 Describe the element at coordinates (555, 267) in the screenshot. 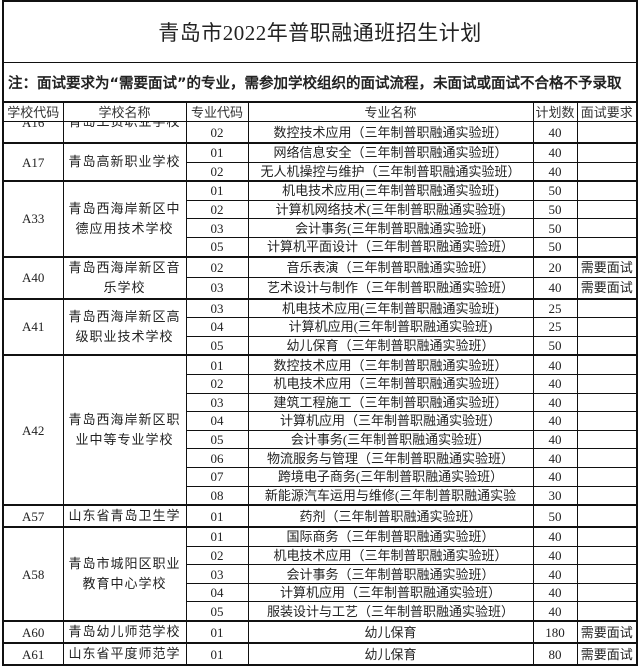

I see `plan-count: 20` at that location.